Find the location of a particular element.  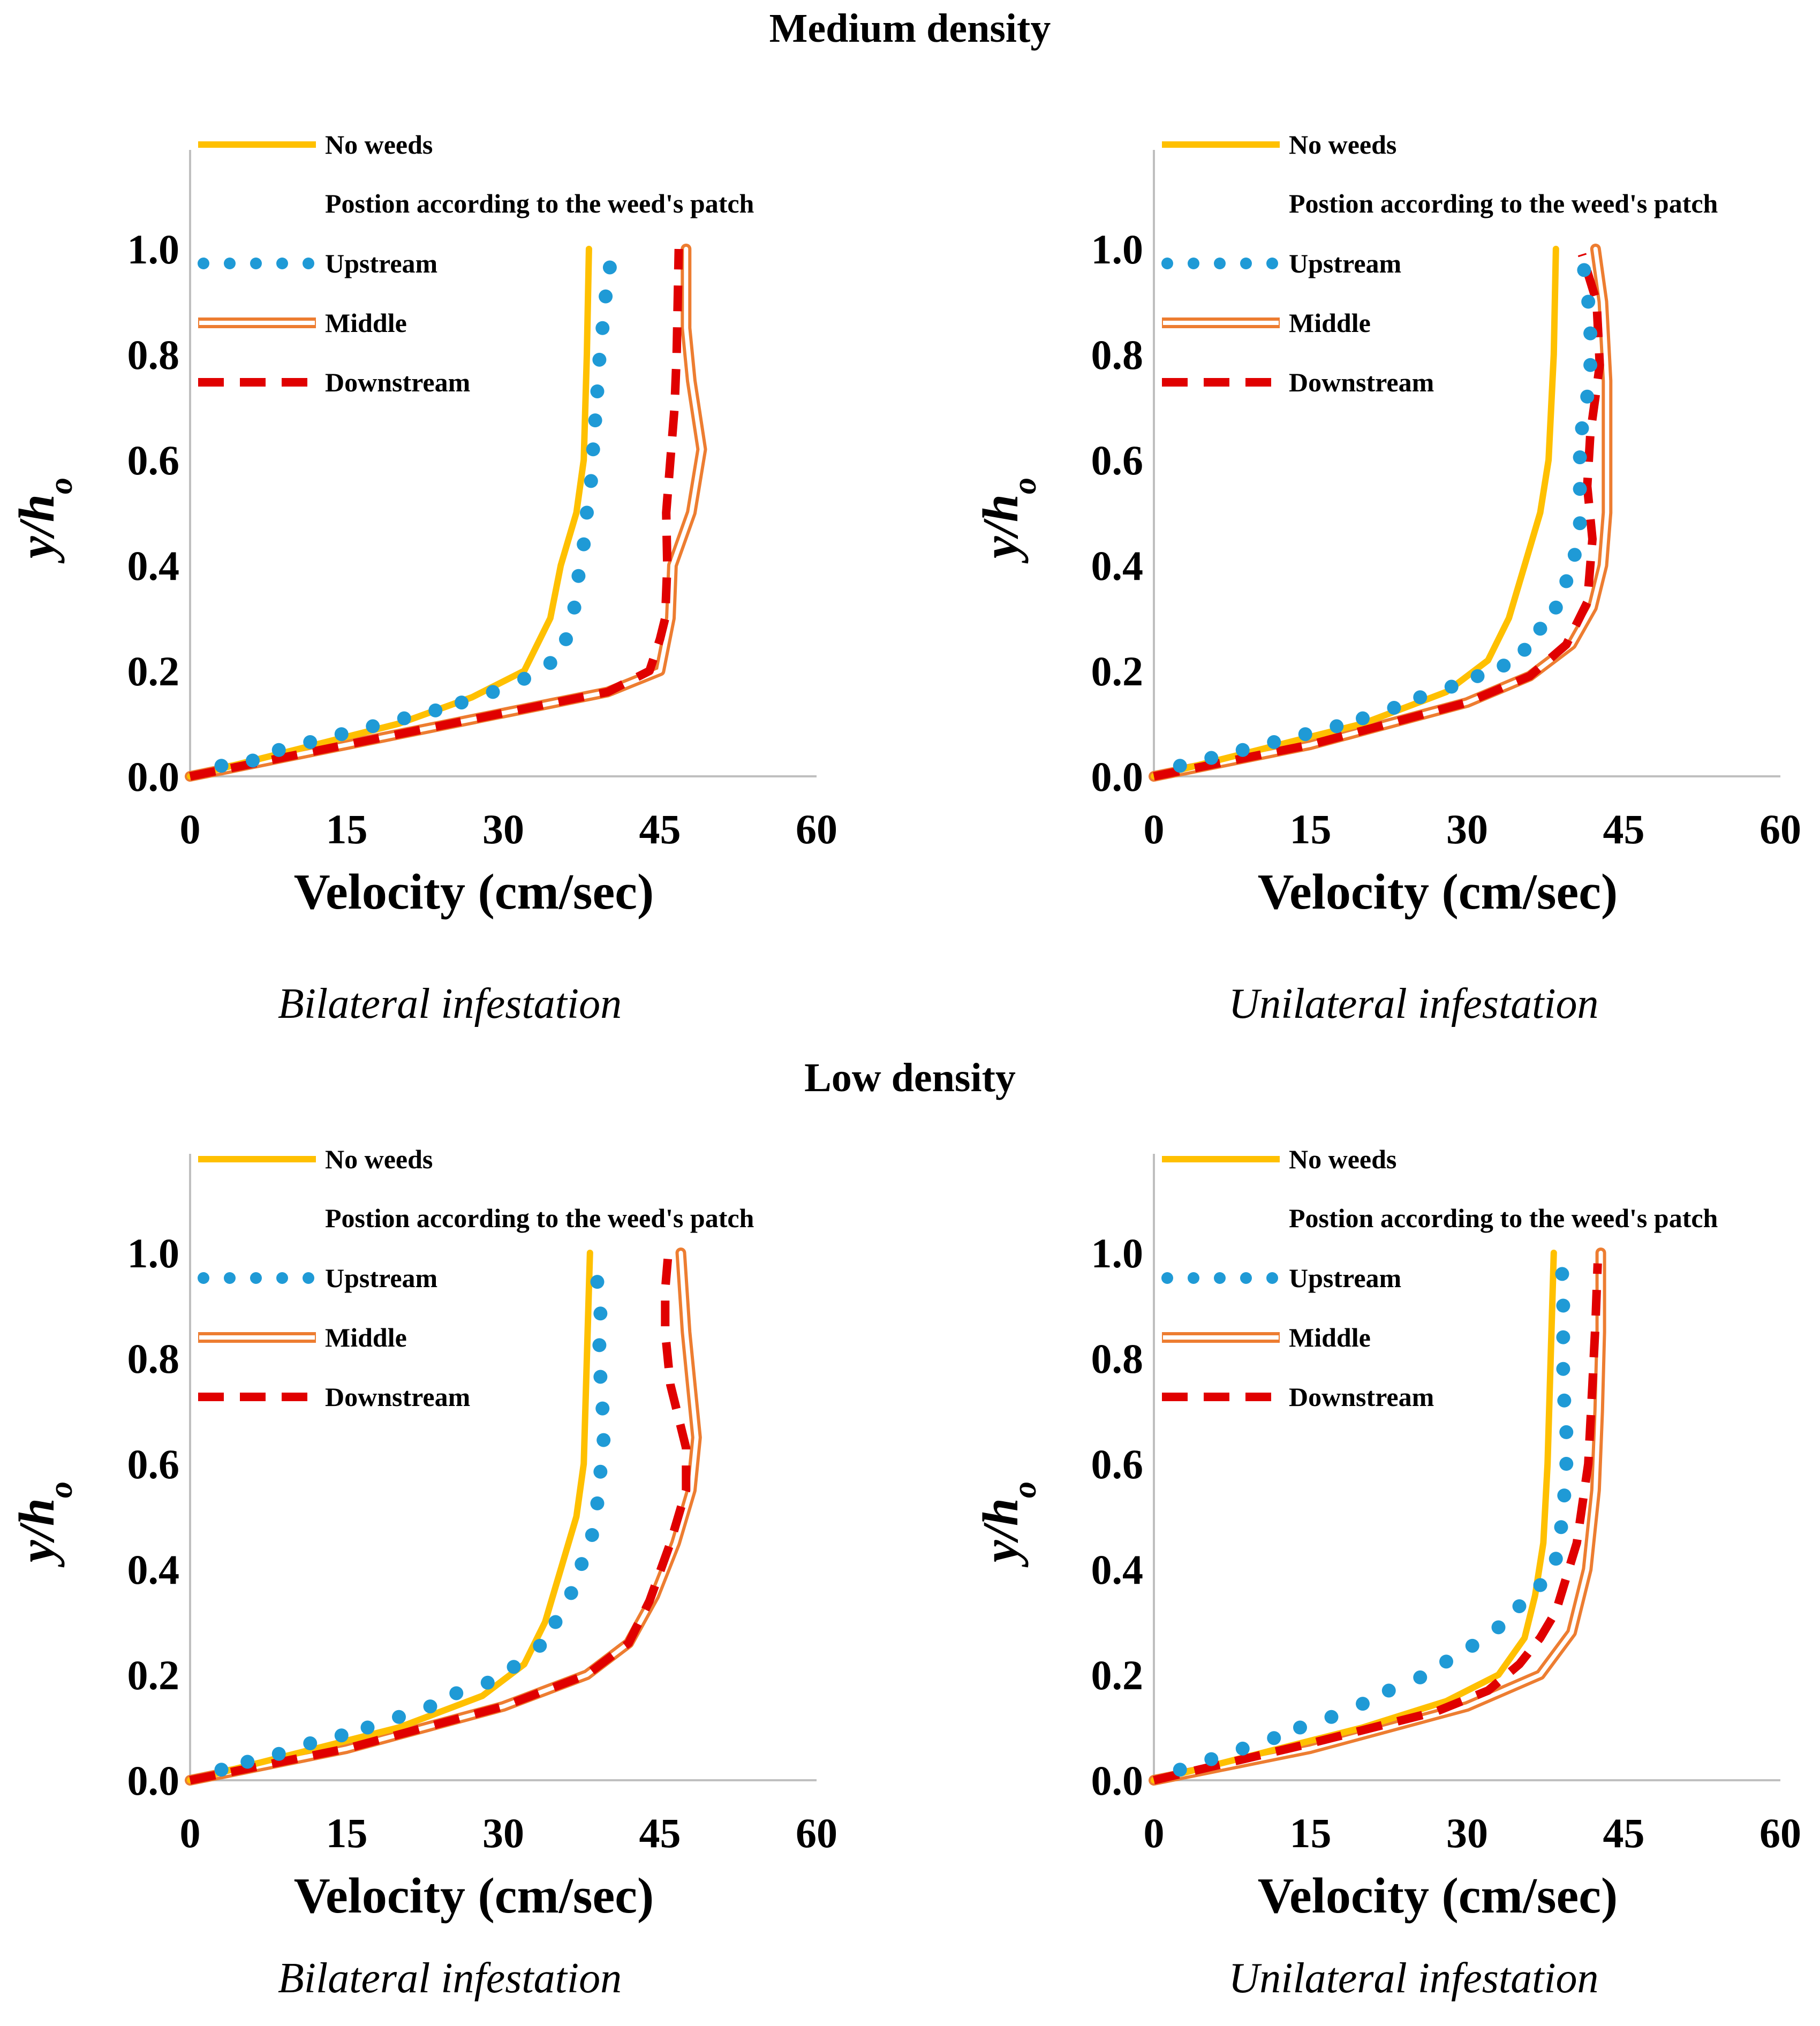

y-tick-label: 0.4 is located at coordinates (1117, 565).